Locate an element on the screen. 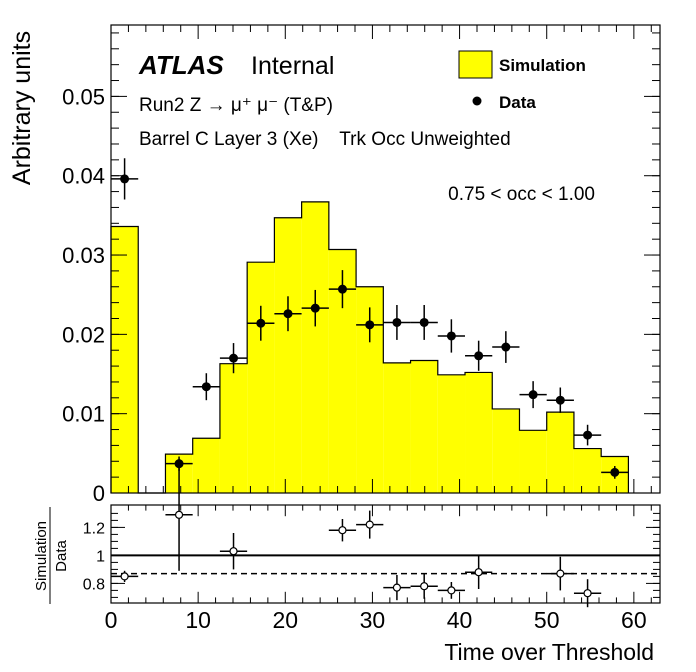 This screenshot has width=696, height=672. ratio-y-axis: 0.8 1 1.2 is located at coordinates (371, 555).